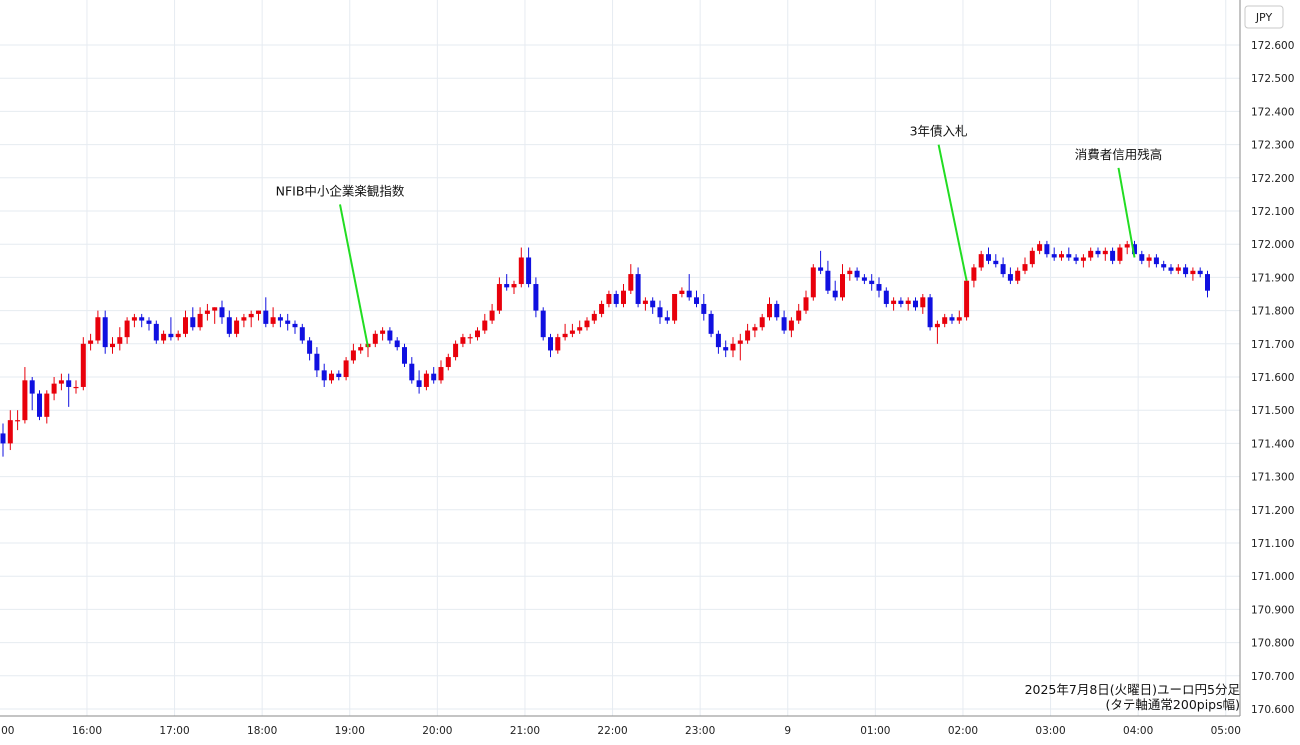  What do you see at coordinates (7, 731) in the screenshot?
I see `x-tick-label: 15:00` at bounding box center [7, 731].